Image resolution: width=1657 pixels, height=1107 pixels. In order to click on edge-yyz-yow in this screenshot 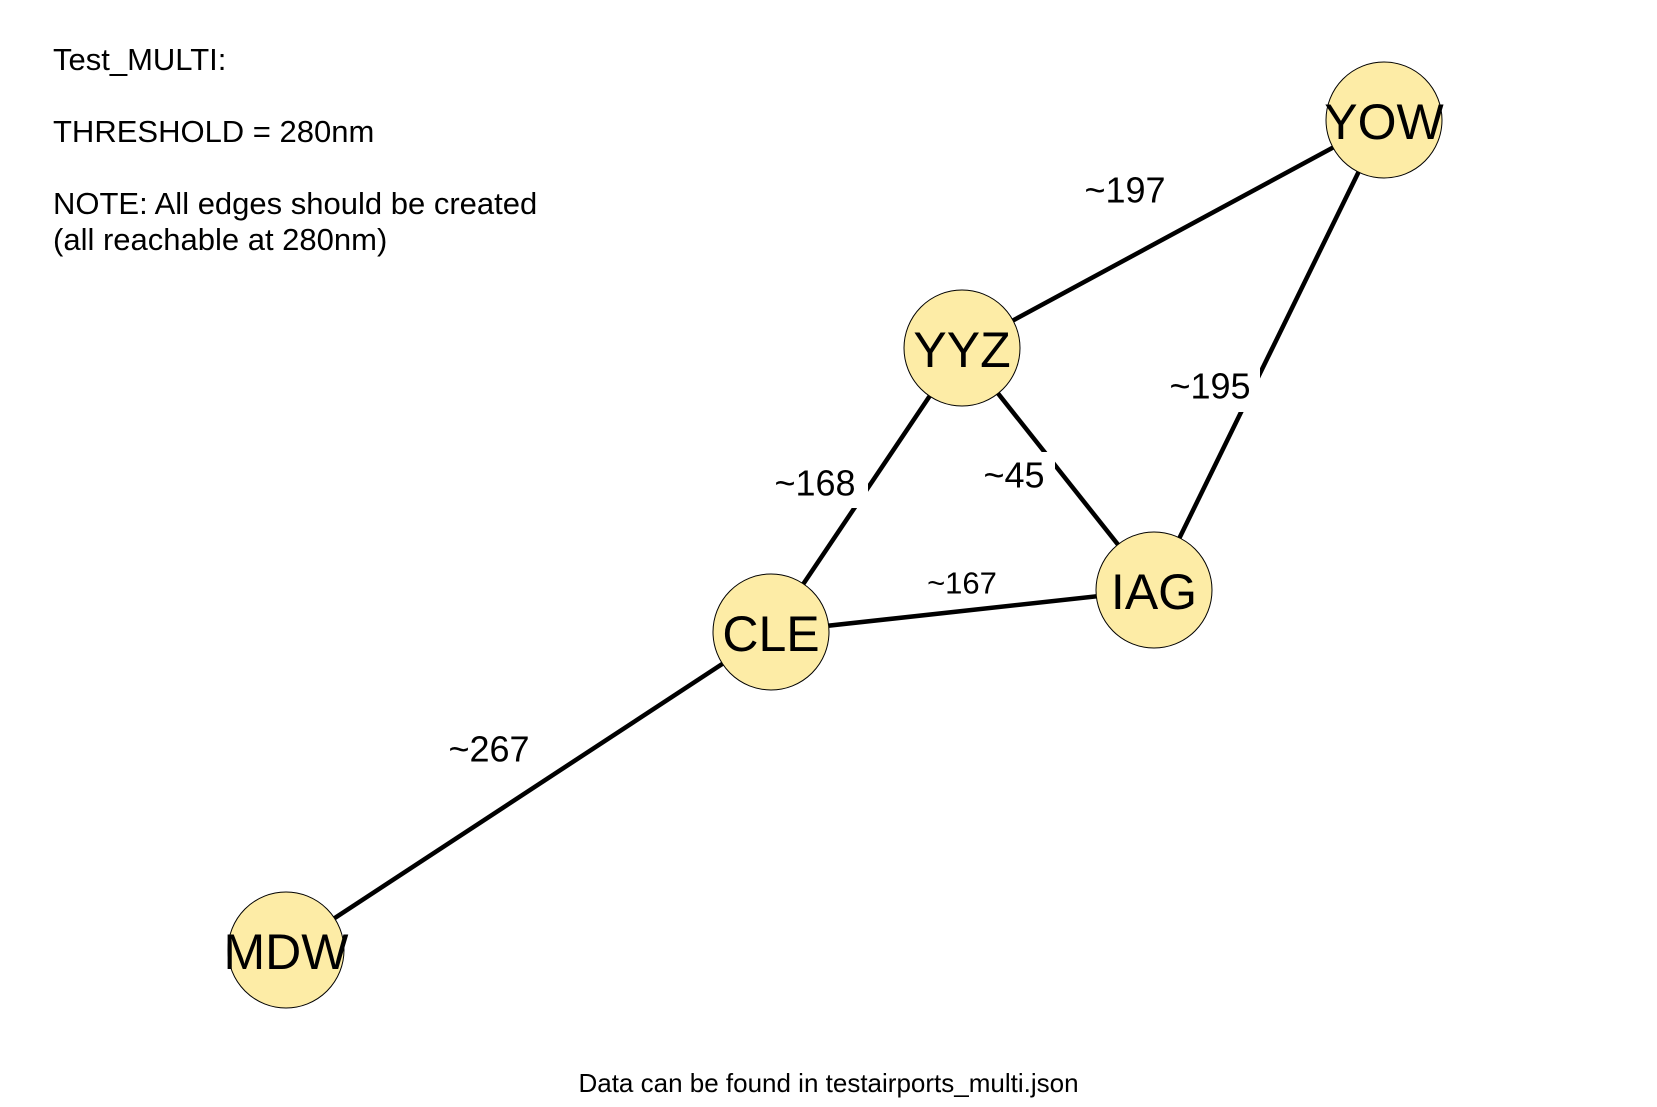, I will do `click(1173, 234)`.